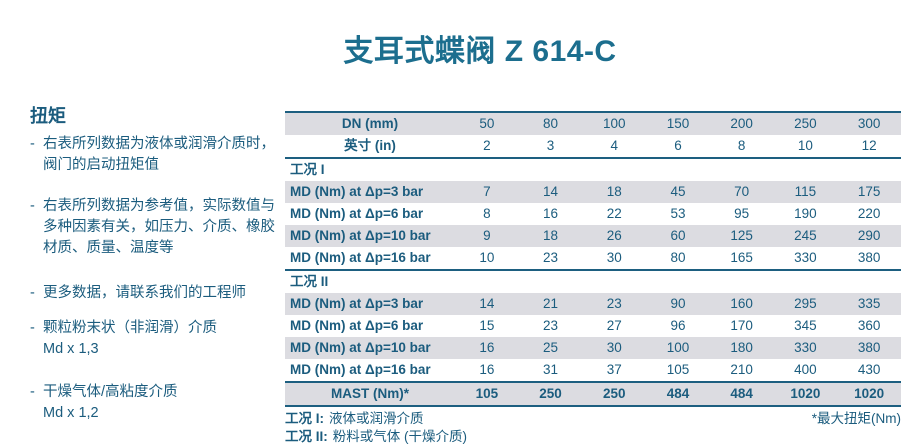  I want to click on torque-data-row: MD (Nm) at Δp=10 bar 16 25 30 100 180 330 380, so click(593, 348).